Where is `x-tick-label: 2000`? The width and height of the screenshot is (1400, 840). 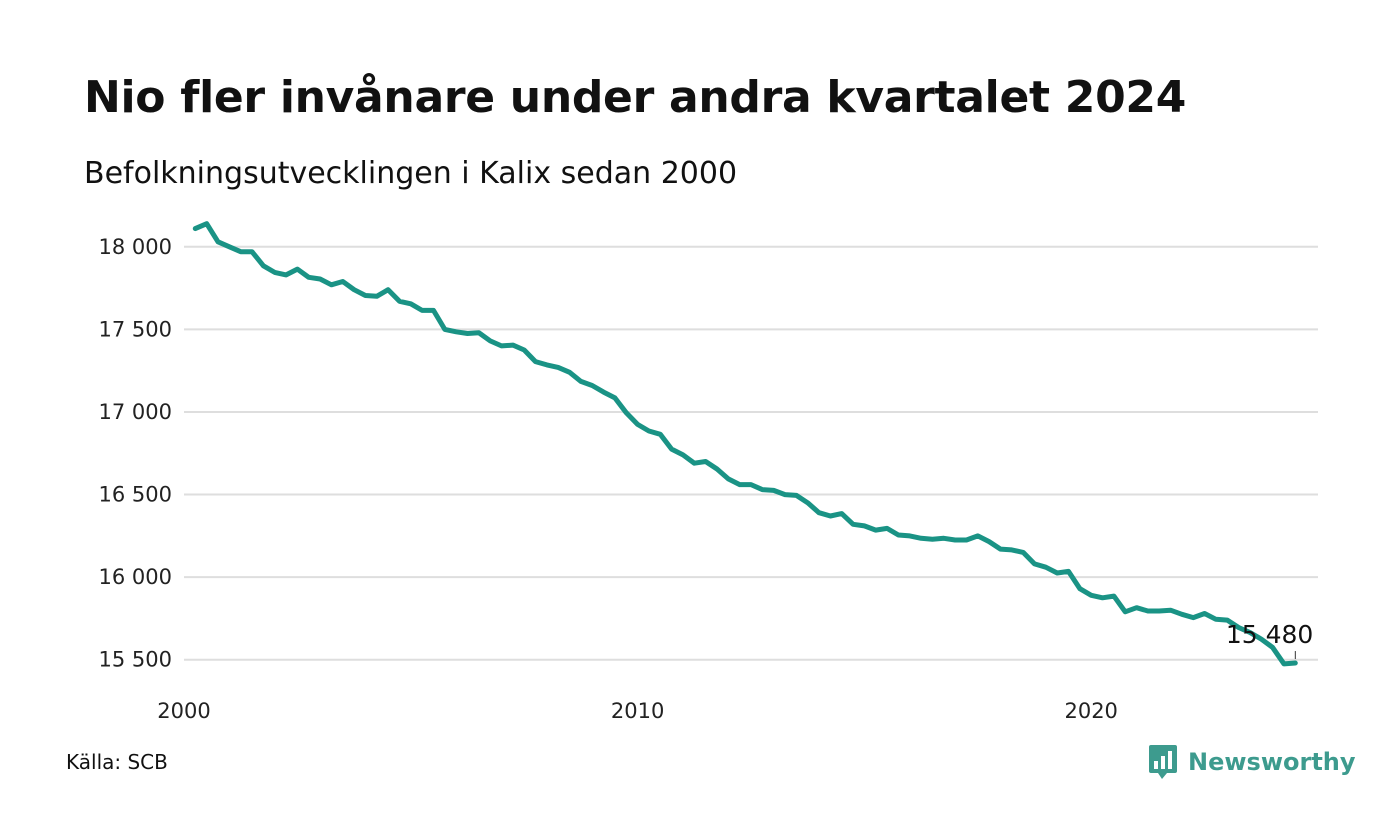 x-tick-label: 2000 is located at coordinates (183, 711).